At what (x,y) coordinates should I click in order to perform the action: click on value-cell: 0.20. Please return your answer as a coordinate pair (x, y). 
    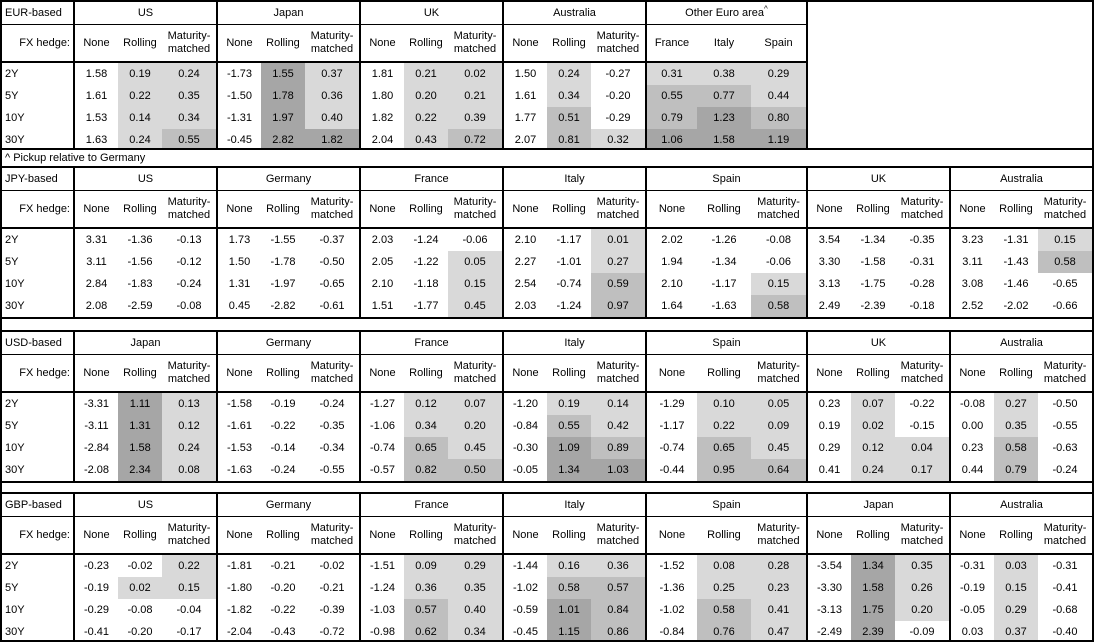
    Looking at the image, I should click on (426, 96).